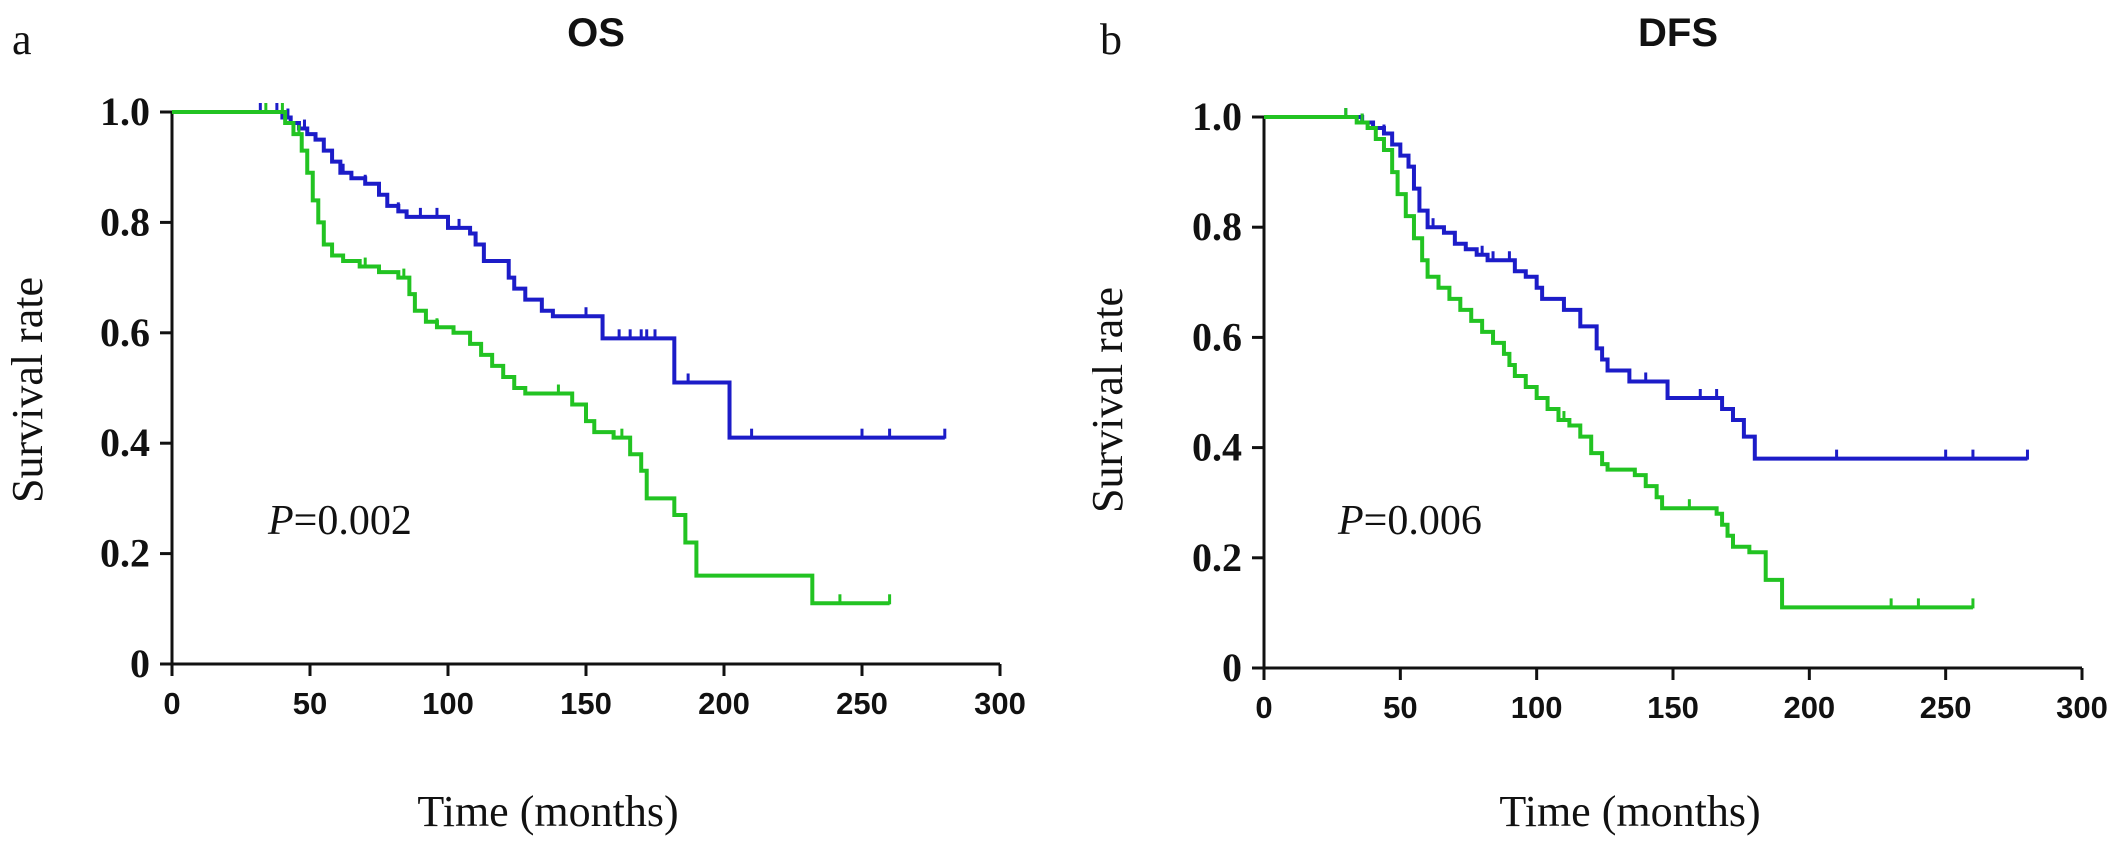  Describe the element at coordinates (1423, 521) in the screenshot. I see `p-value: =0.006` at that location.